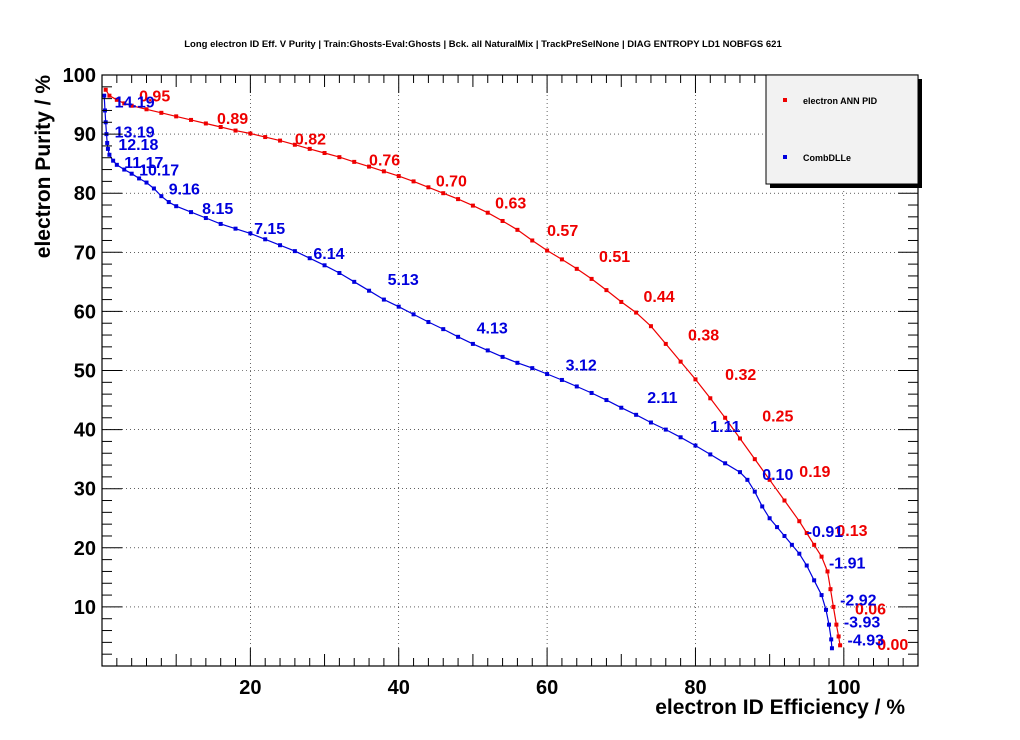 The width and height of the screenshot is (1020, 740). I want to click on point-label-dll: 1.11, so click(725, 427).